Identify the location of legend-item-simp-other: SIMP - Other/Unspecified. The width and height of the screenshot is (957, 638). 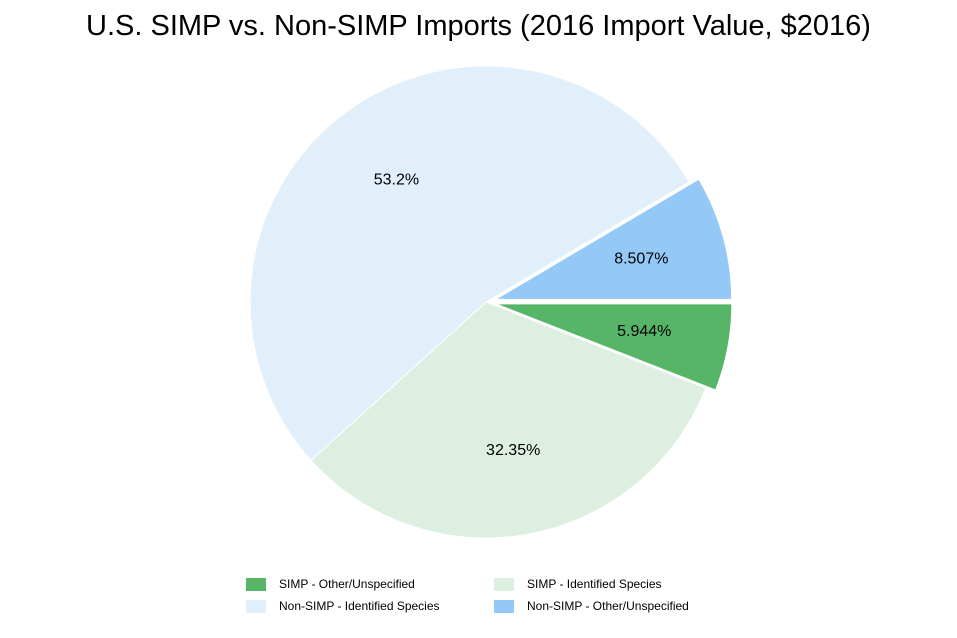
(330, 584).